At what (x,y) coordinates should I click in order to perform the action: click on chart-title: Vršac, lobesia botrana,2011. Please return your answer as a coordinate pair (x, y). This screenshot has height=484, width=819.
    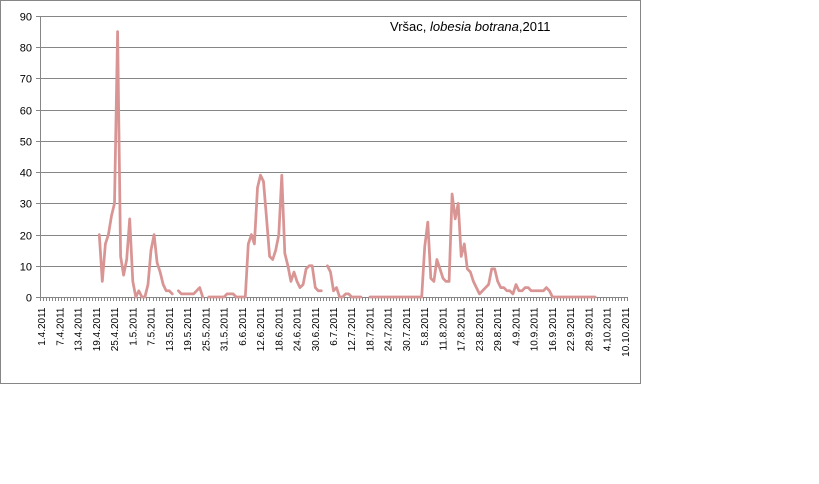
    Looking at the image, I should click on (470, 26).